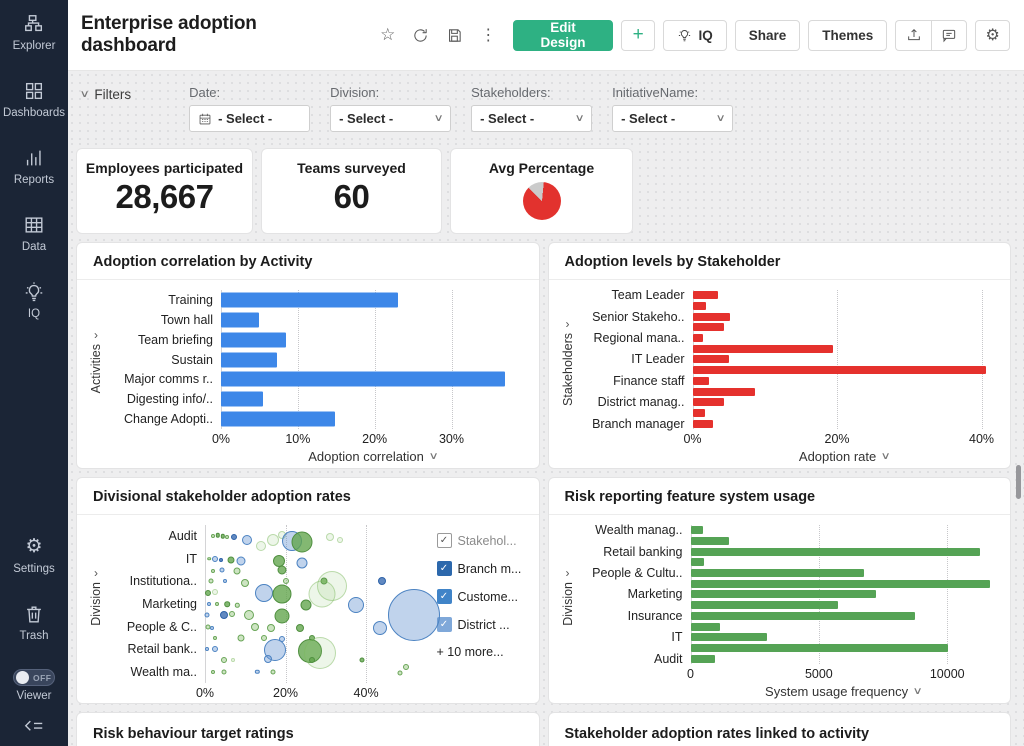 Image resolution: width=1024 pixels, height=746 pixels. Describe the element at coordinates (992, 35) in the screenshot. I see `settings-button: ⚙` at that location.